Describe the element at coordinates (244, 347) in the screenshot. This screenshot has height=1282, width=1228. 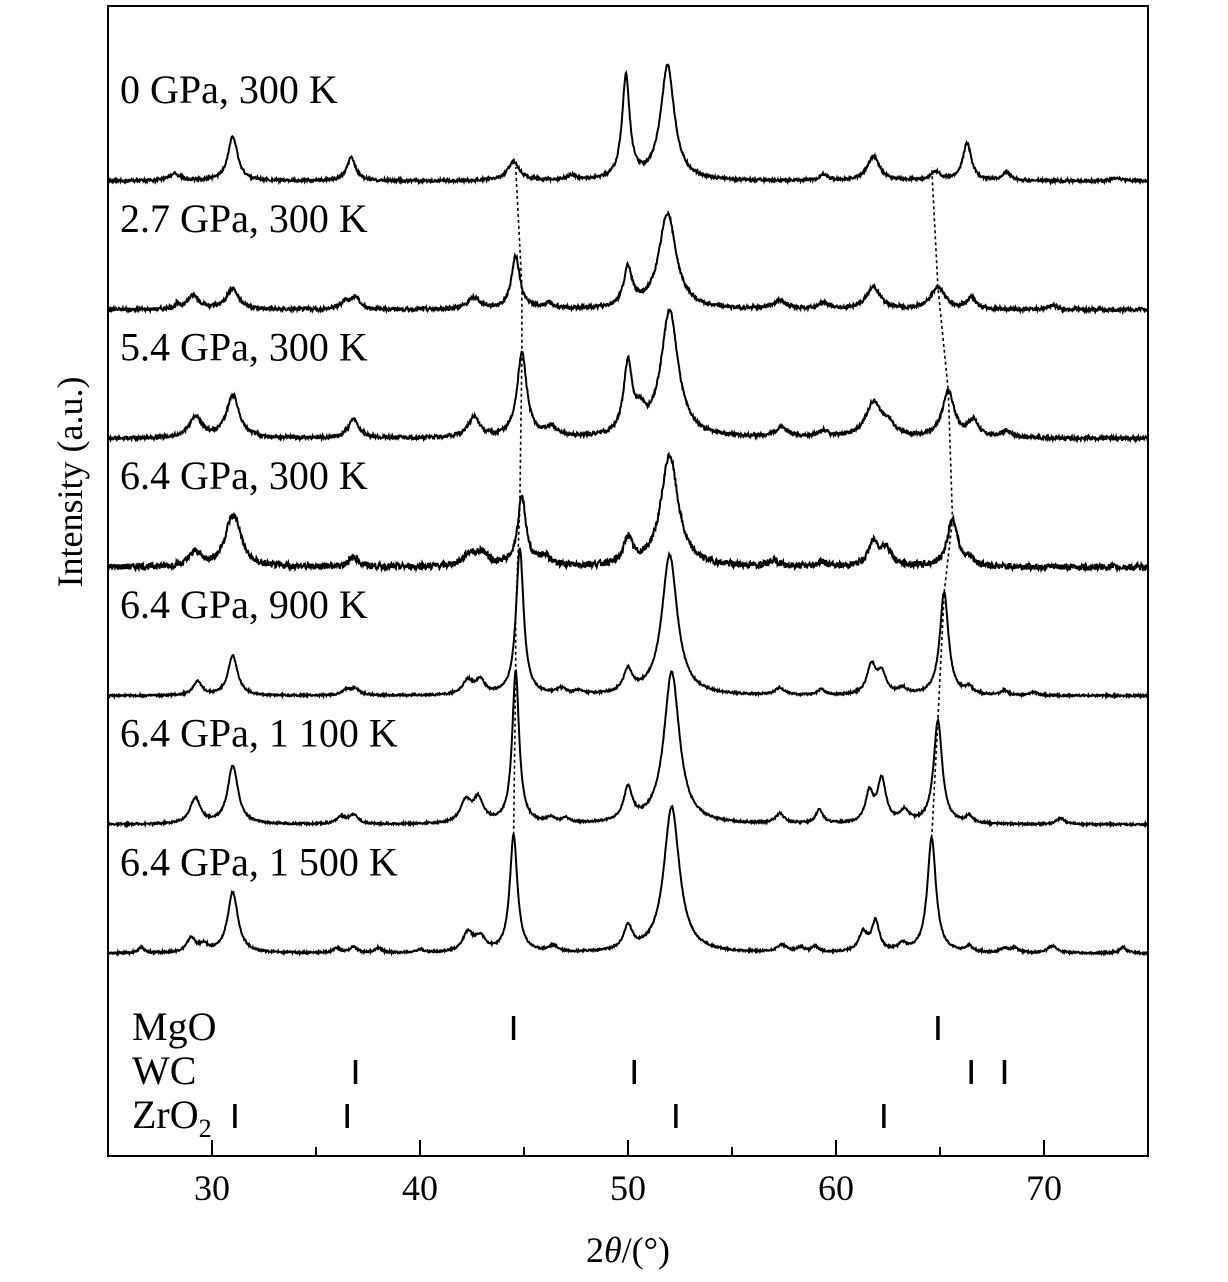
I see `series-label: 5.4 GPa, 300 K` at that location.